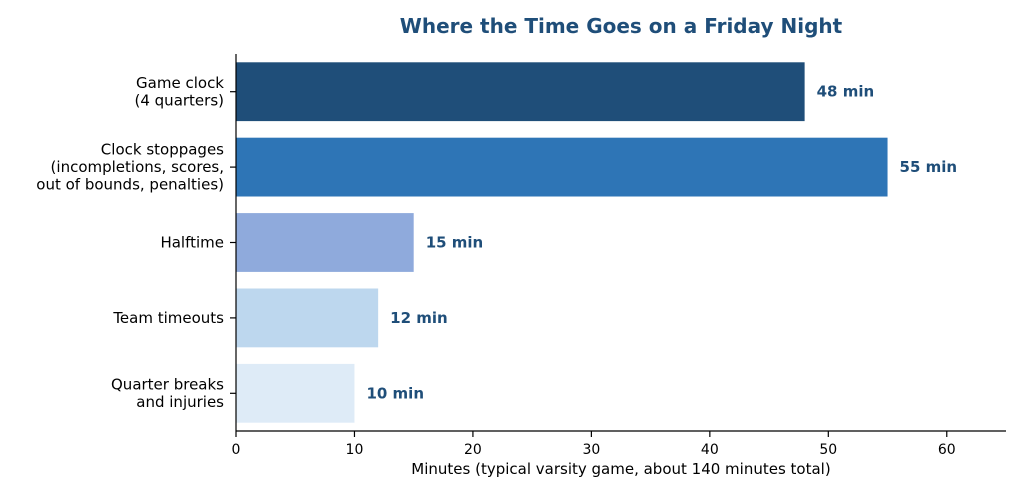 The image size is (1024, 500). Describe the element at coordinates (167, 385) in the screenshot. I see `category-label-4-line-0: Quarter breaks` at that location.